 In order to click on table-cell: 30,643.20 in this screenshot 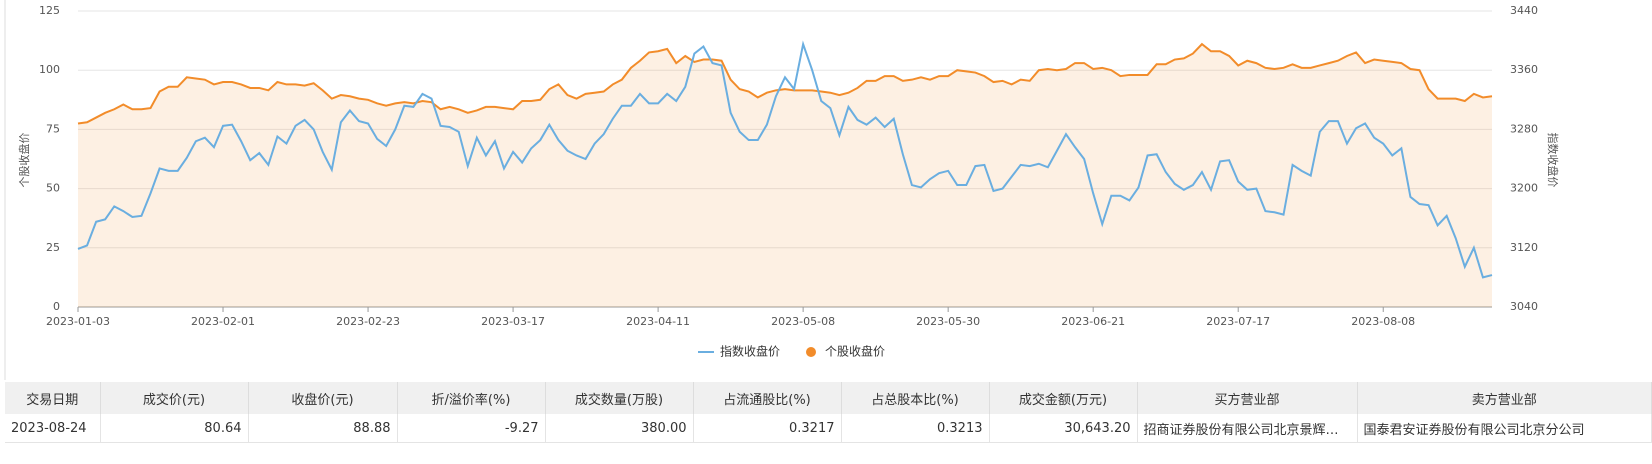, I will do `click(1063, 428)`.